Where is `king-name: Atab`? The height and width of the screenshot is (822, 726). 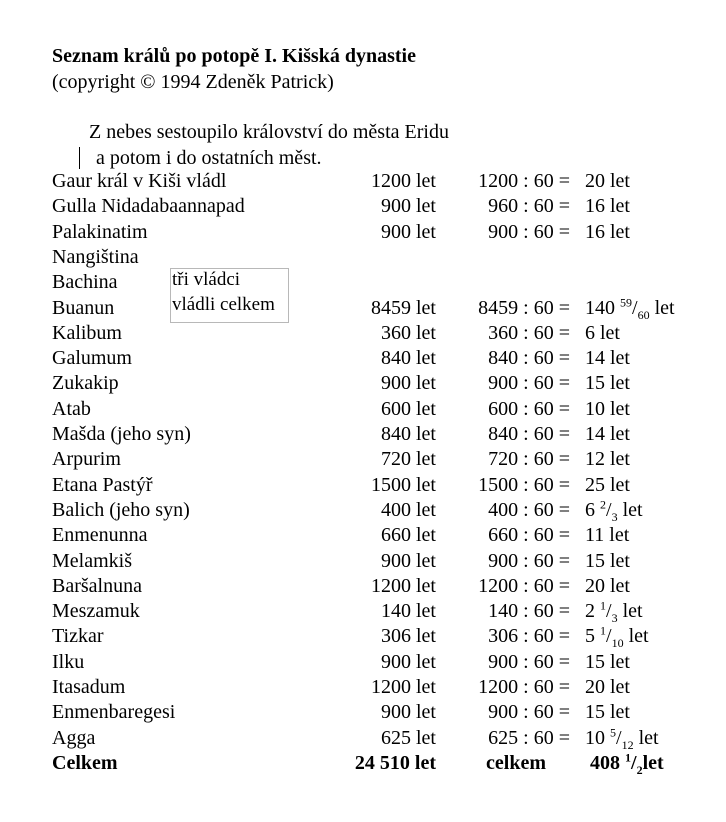 king-name: Atab is located at coordinates (71, 408).